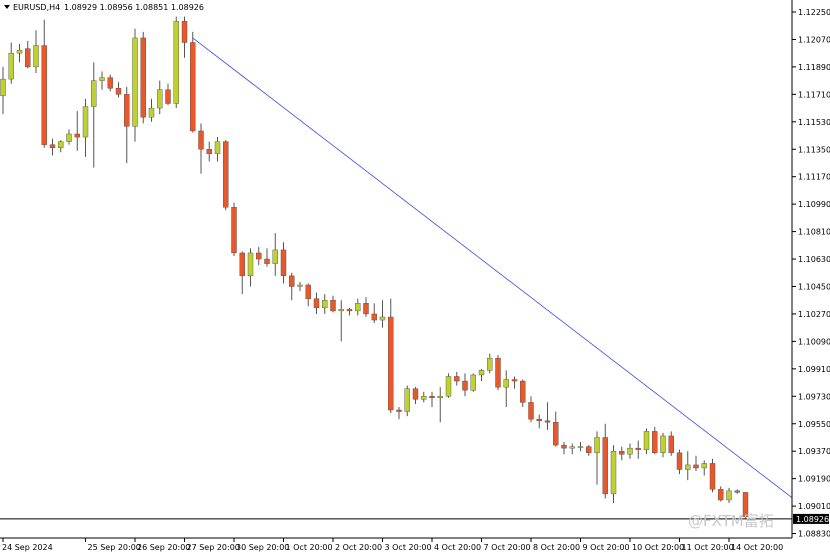  I want to click on x-tick-label: 11 Oct 20:00, so click(708, 547).